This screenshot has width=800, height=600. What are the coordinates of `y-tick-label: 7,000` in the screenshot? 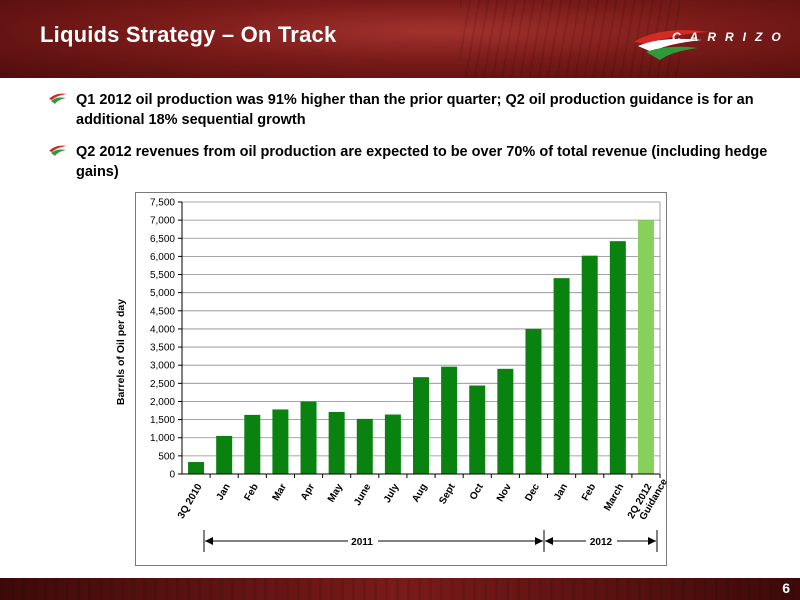 It's located at (162, 221).